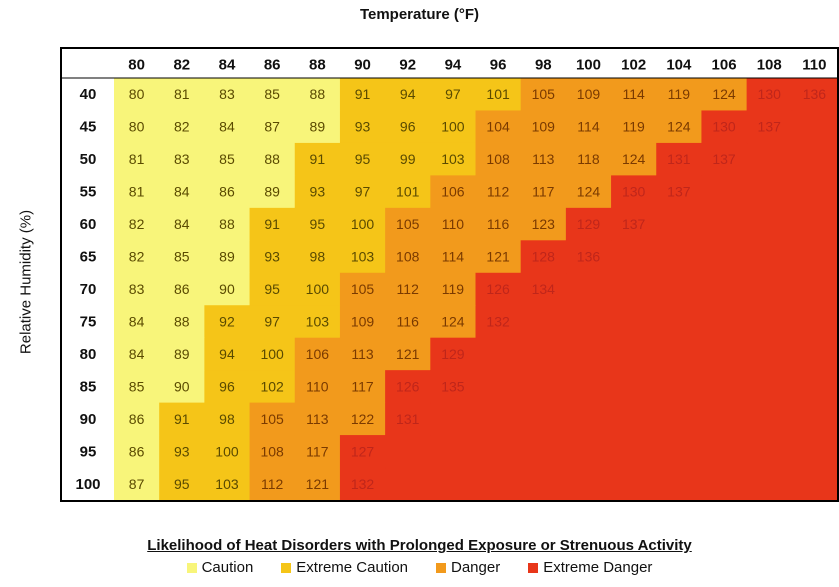 The image size is (839, 587). Describe the element at coordinates (407, 65) in the screenshot. I see `column-header-92: 92` at that location.